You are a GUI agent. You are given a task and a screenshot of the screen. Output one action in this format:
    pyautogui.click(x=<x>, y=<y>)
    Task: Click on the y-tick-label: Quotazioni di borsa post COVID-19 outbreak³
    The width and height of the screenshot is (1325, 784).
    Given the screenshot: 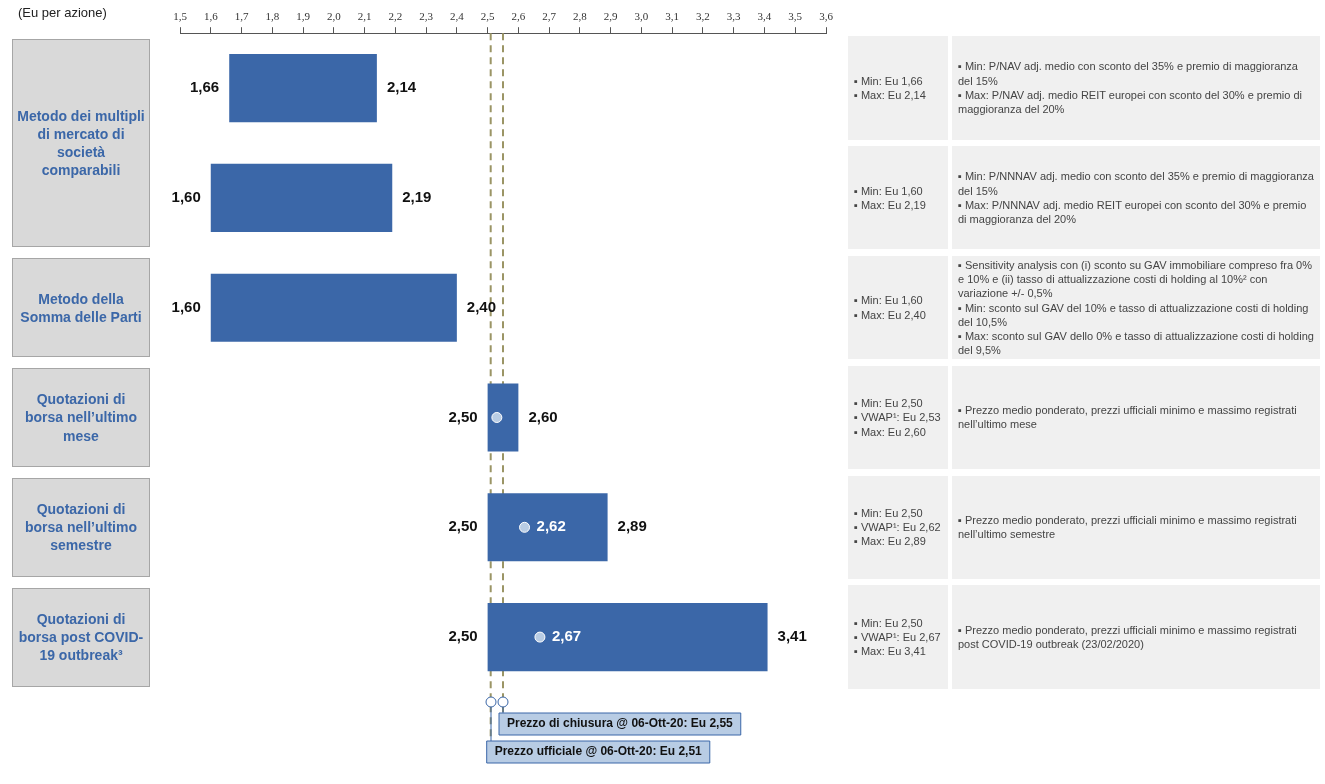 What is the action you would take?
    pyautogui.click(x=81, y=637)
    